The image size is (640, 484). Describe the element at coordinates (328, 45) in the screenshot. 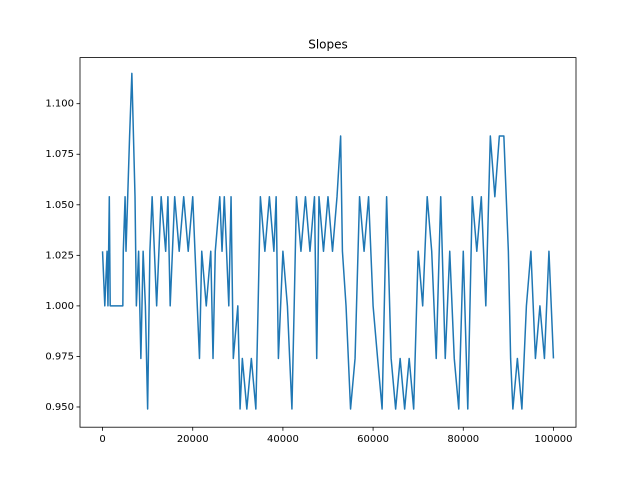

I see `chart-title: Slopes` at that location.